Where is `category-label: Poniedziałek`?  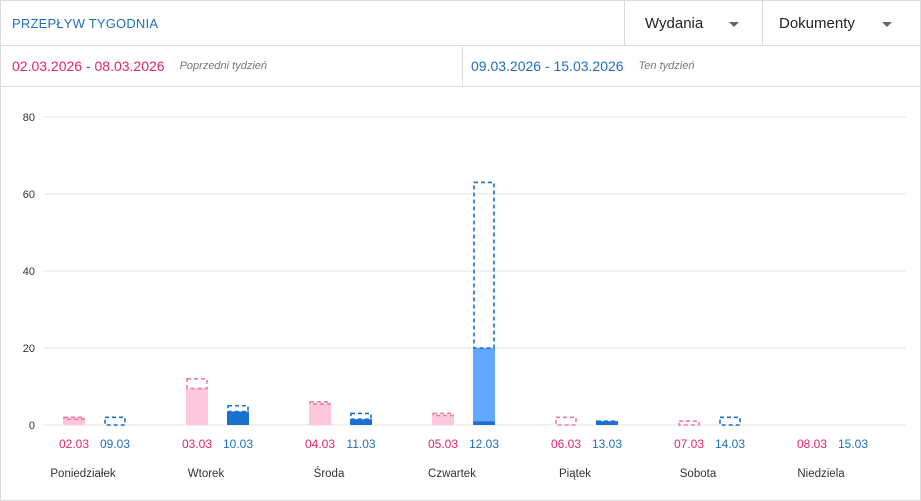 category-label: Poniedziałek is located at coordinates (82, 474).